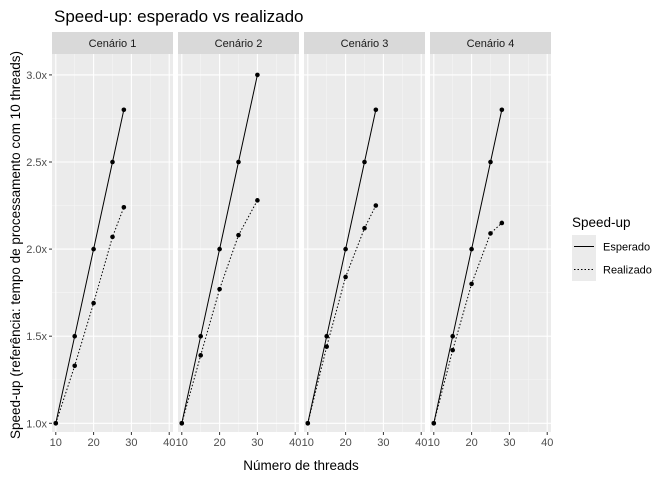 Image resolution: width=672 pixels, height=480 pixels. Describe the element at coordinates (179, 16) in the screenshot. I see `chart-title: Speed-up: esperado vs realizado` at that location.